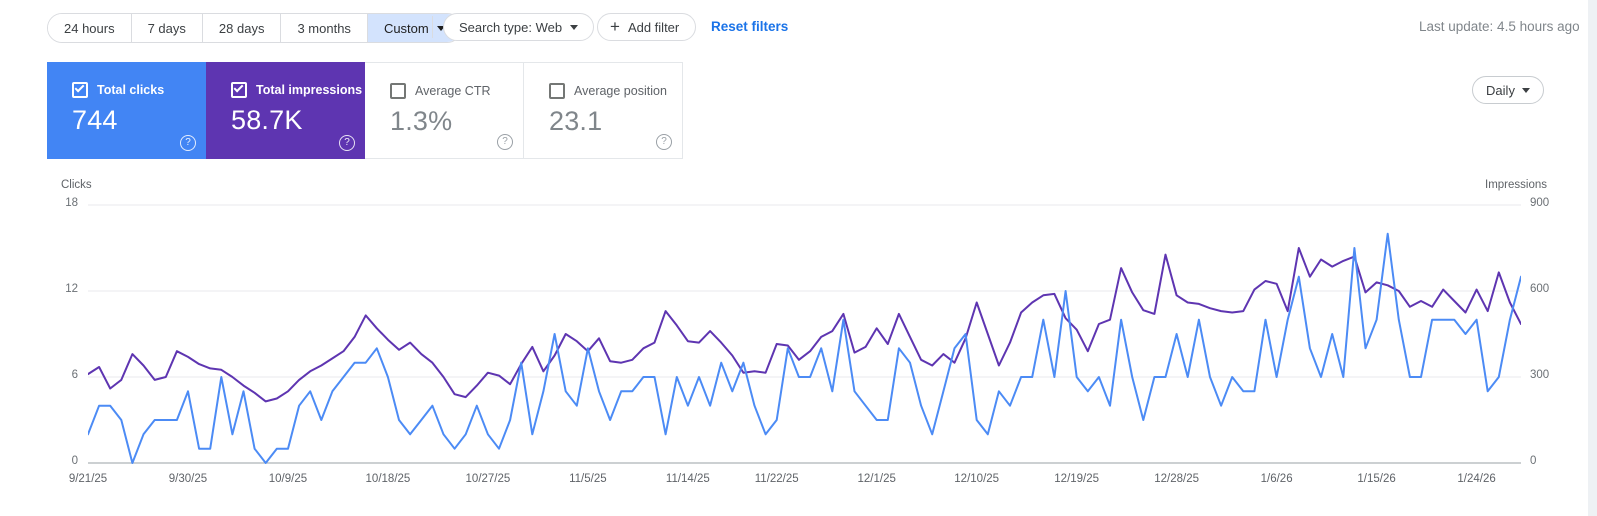  I want to click on y-axis-tick-right: 0, so click(1533, 461).